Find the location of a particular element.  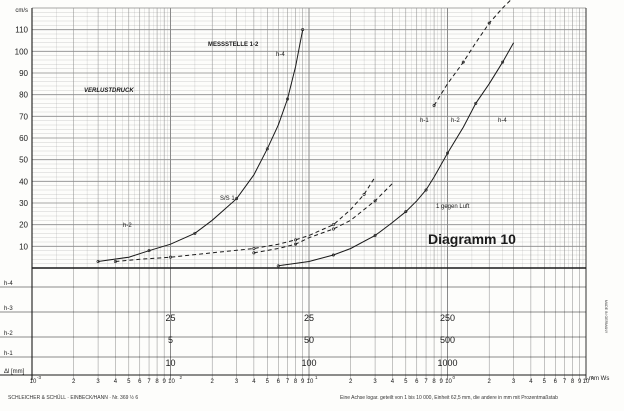

y-tick-label: 70 is located at coordinates (23, 116).